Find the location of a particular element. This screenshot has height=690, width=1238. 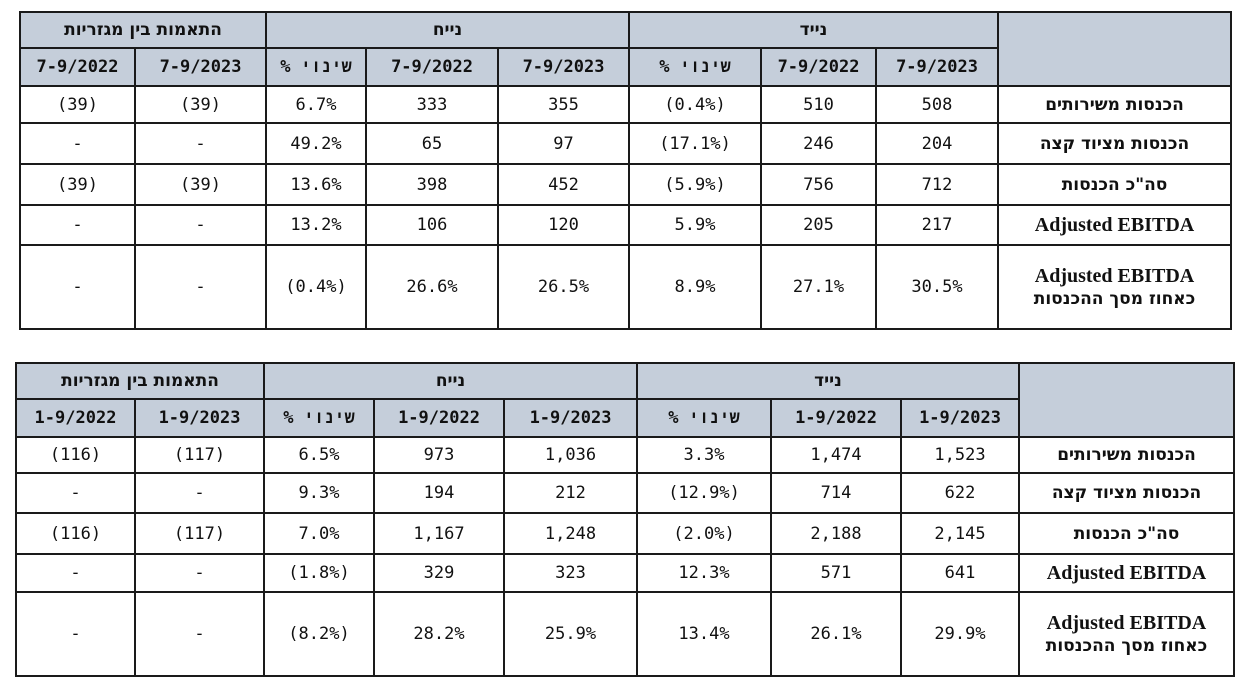

table-cell: 13.2% is located at coordinates (316, 225).